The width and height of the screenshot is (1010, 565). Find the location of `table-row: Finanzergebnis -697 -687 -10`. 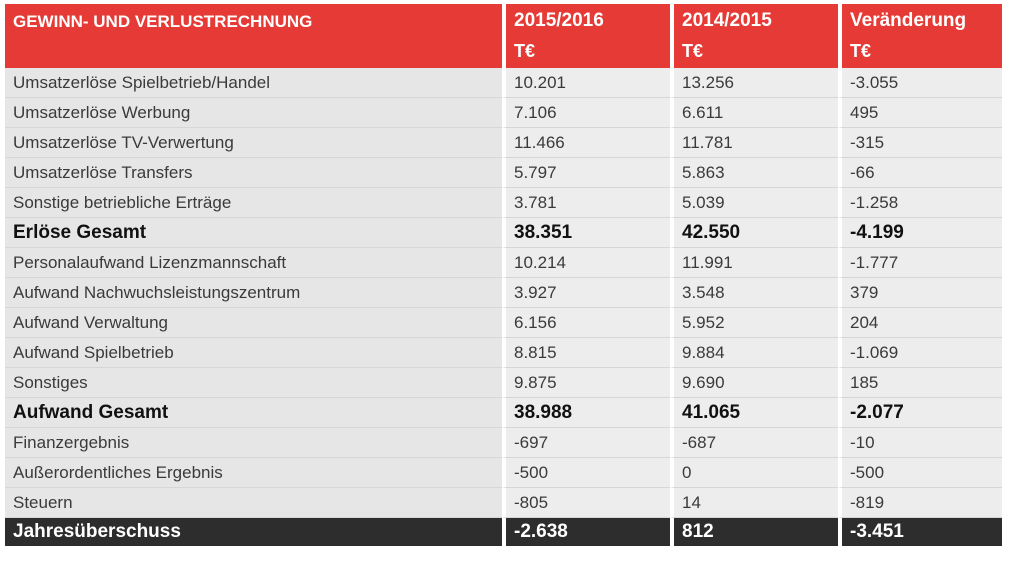

table-row: Finanzergebnis -697 -687 -10 is located at coordinates (503, 443).